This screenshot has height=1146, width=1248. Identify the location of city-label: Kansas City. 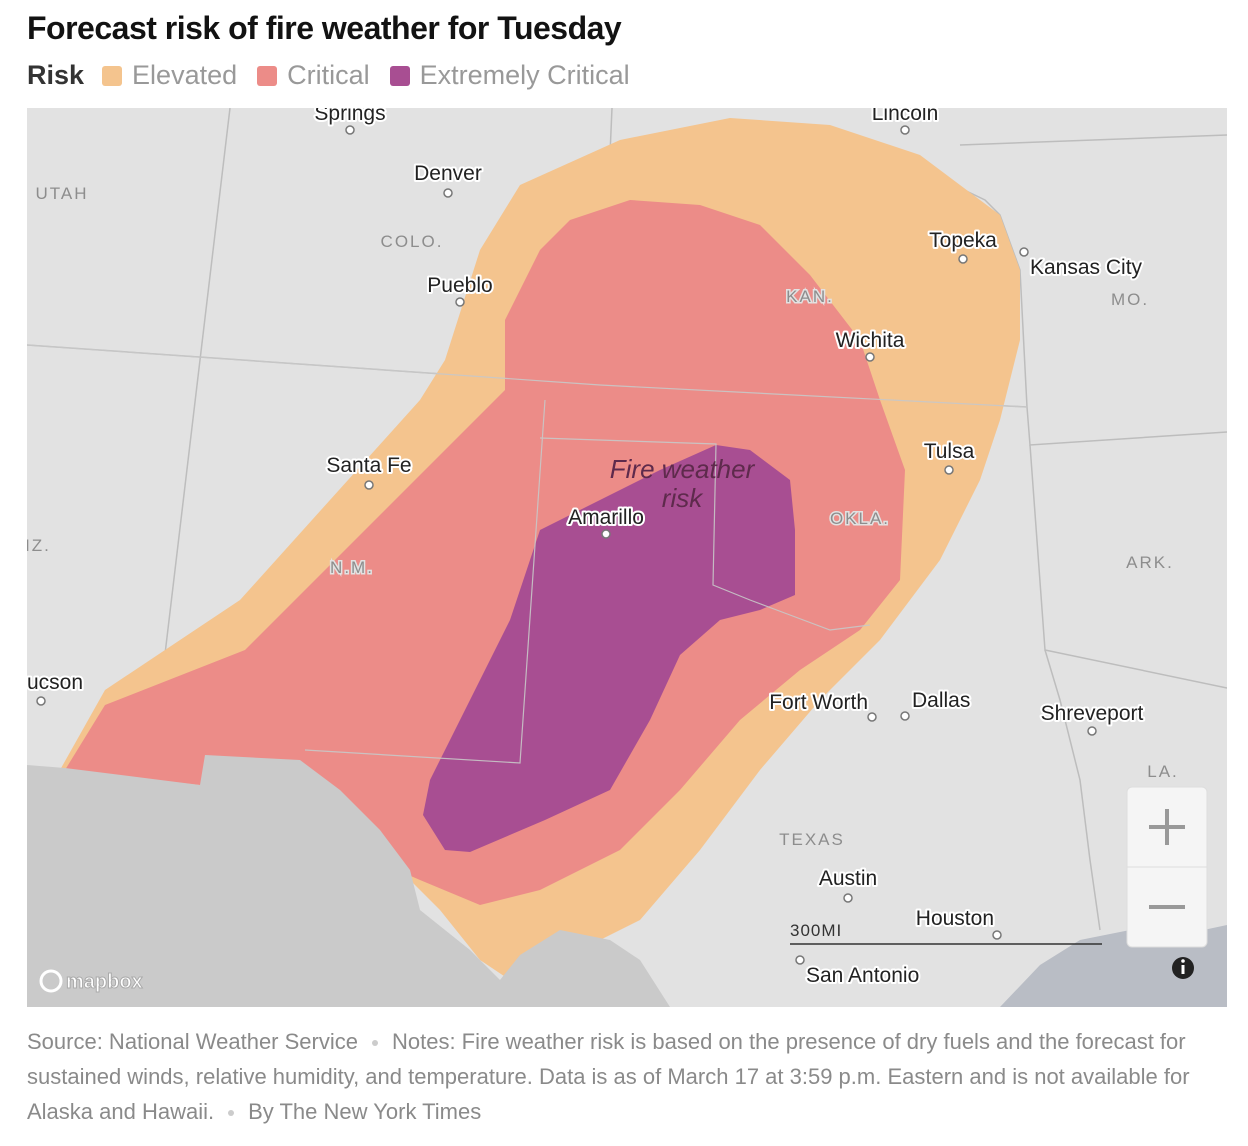
(1086, 267).